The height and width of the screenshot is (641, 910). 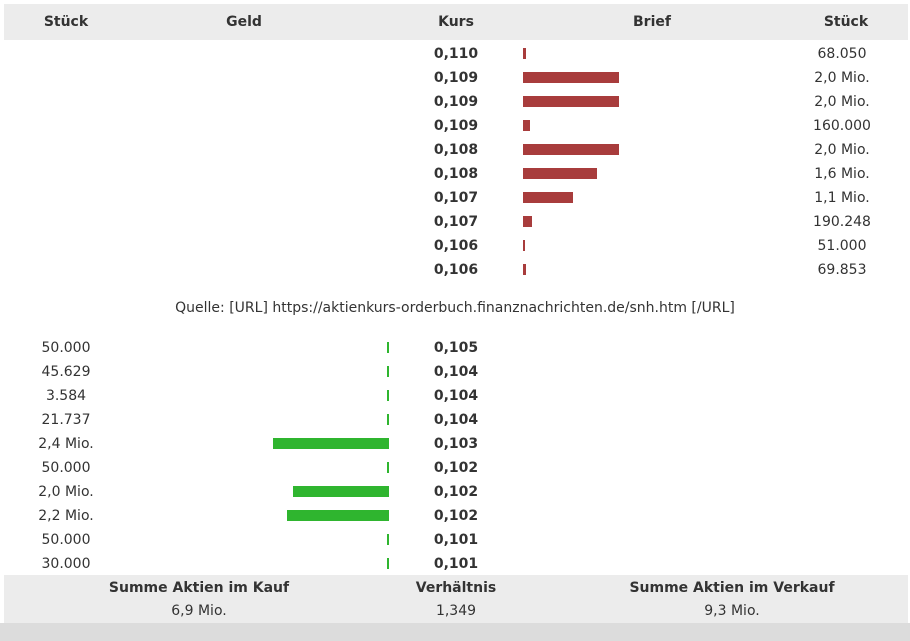 What do you see at coordinates (66, 516) in the screenshot?
I see `bid-qty: 2,2 Mio.` at bounding box center [66, 516].